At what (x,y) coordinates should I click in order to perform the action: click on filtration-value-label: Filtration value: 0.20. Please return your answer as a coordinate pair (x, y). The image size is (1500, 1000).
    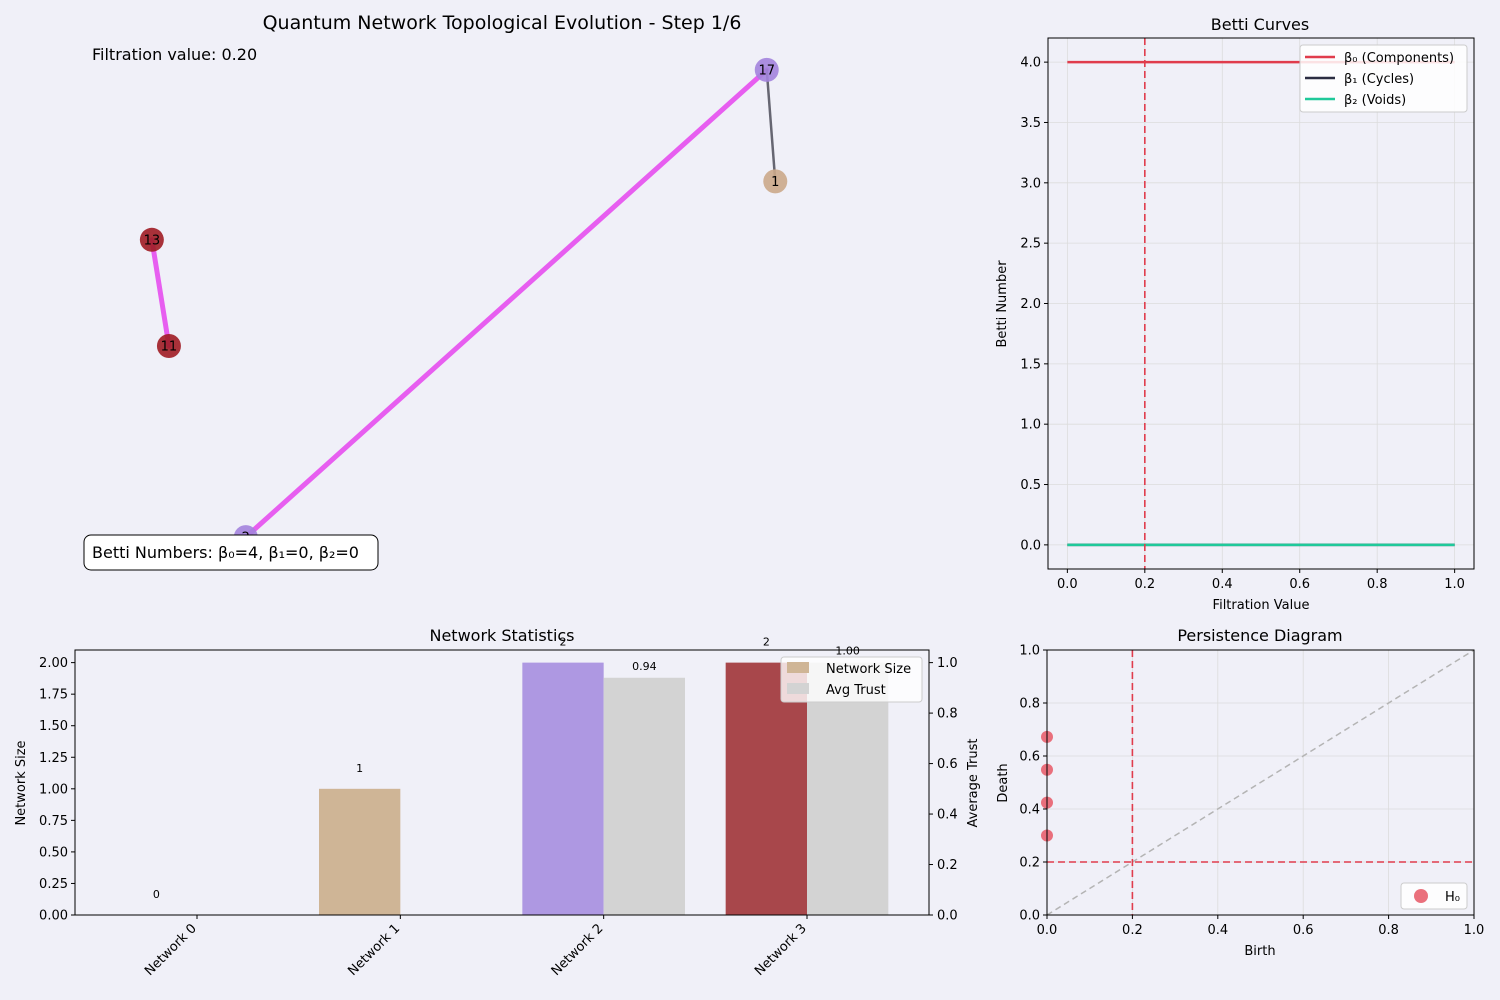
    Looking at the image, I should click on (174, 54).